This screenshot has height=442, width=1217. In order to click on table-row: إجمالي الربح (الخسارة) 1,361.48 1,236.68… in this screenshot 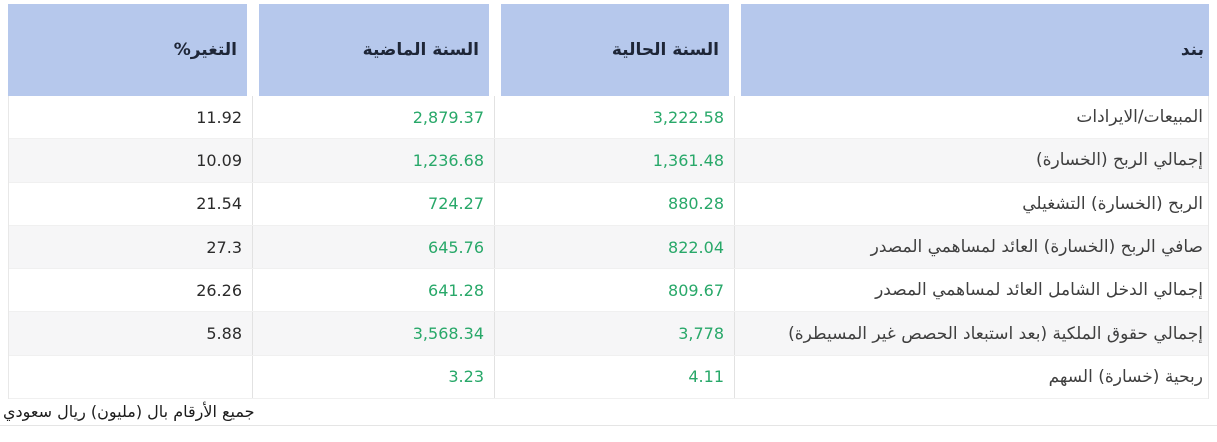, I will do `click(608, 161)`.